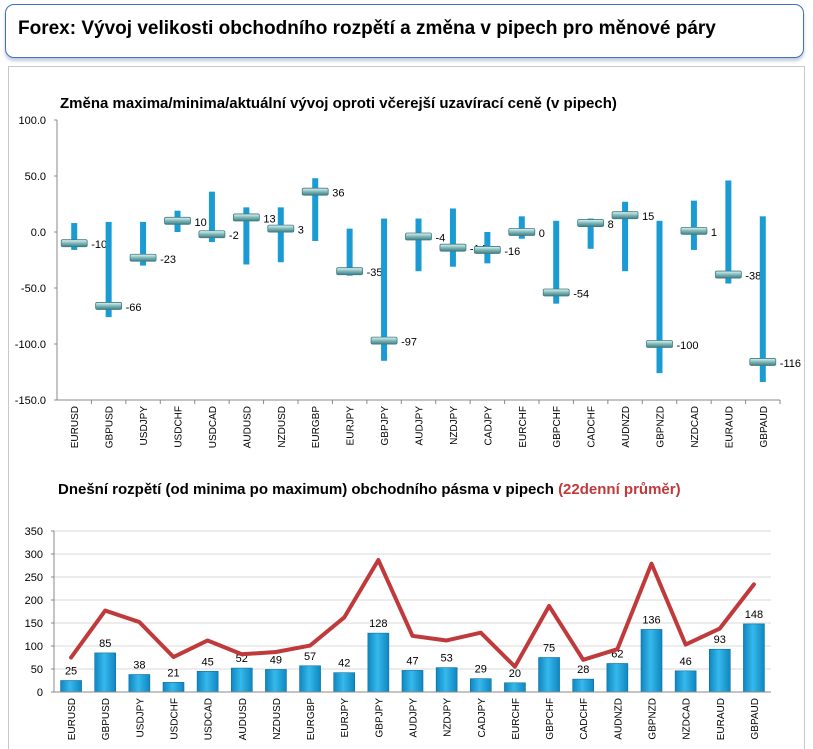  What do you see at coordinates (687, 719) in the screenshot?
I see `x-tick-label: NZDCAD` at bounding box center [687, 719].